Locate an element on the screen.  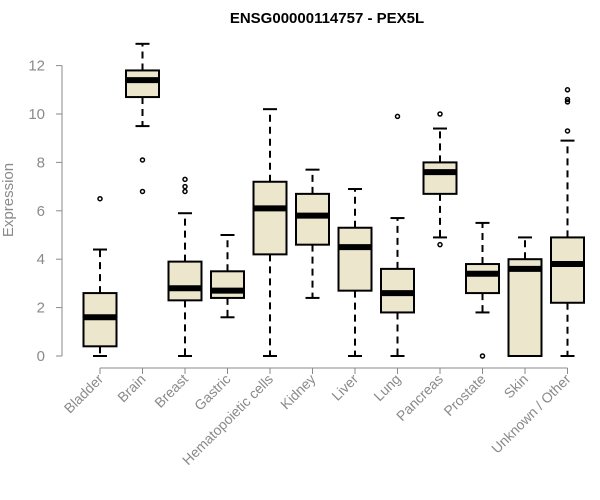
box-gastric is located at coordinates (227, 276).